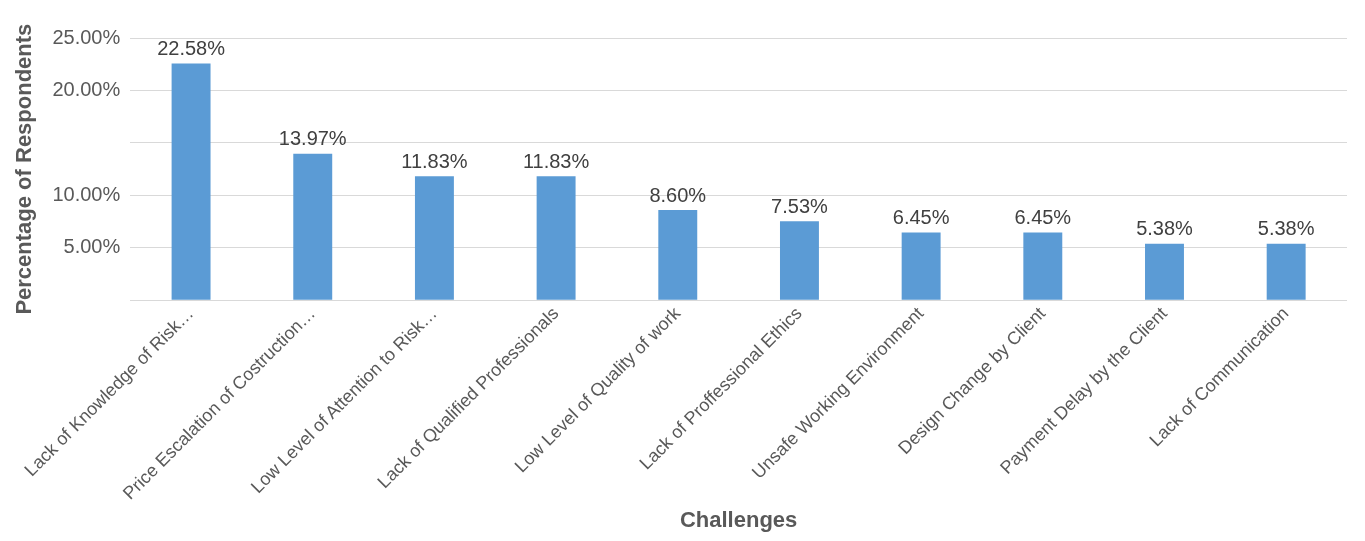  What do you see at coordinates (86, 88) in the screenshot?
I see `y-tick-label: 20.00%` at bounding box center [86, 88].